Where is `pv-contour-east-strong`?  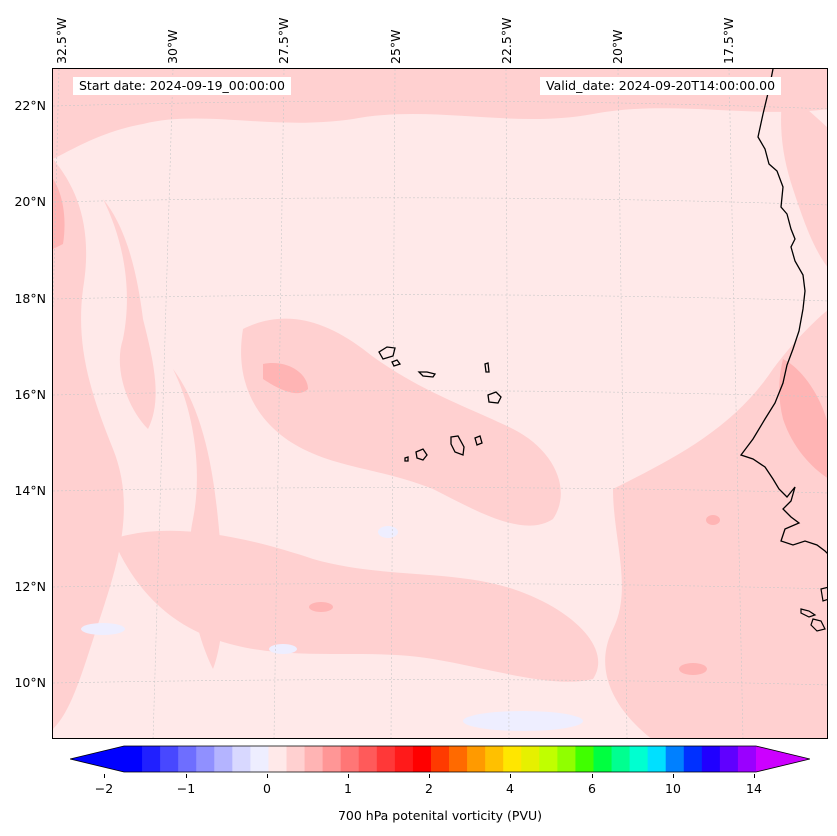
pv-contour-east-strong is located at coordinates (803, 418).